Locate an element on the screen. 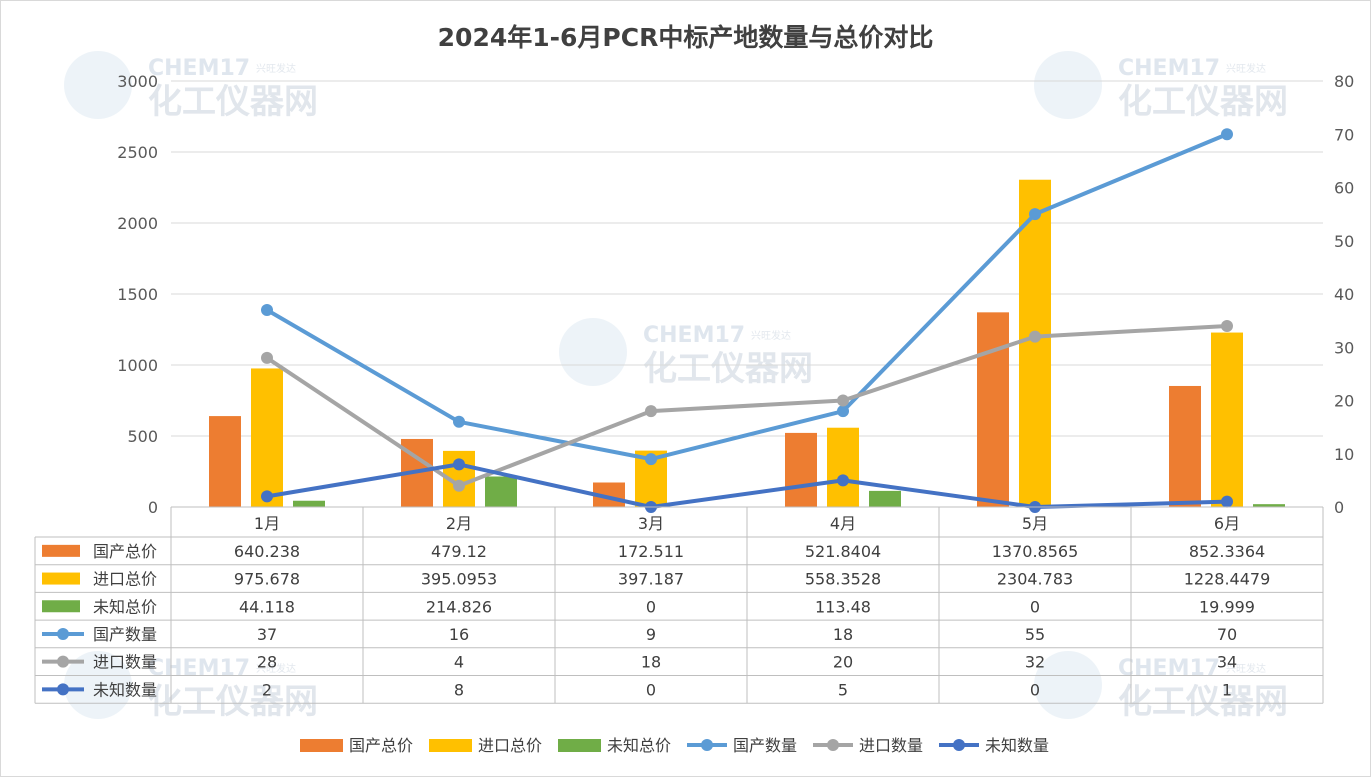 This screenshot has width=1371, height=777. legend-key-进口总价 is located at coordinates (450, 745).